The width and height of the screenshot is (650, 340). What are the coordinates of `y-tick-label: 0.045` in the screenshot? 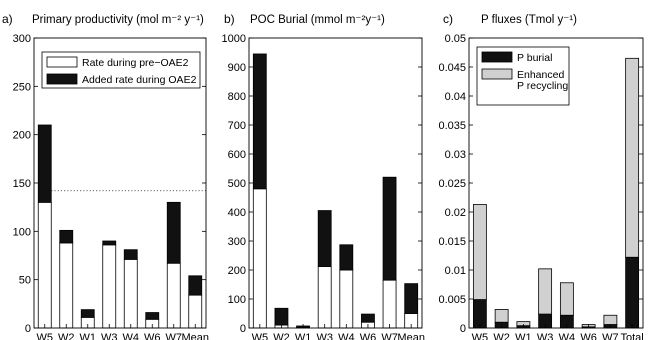 It's located at (452, 68).